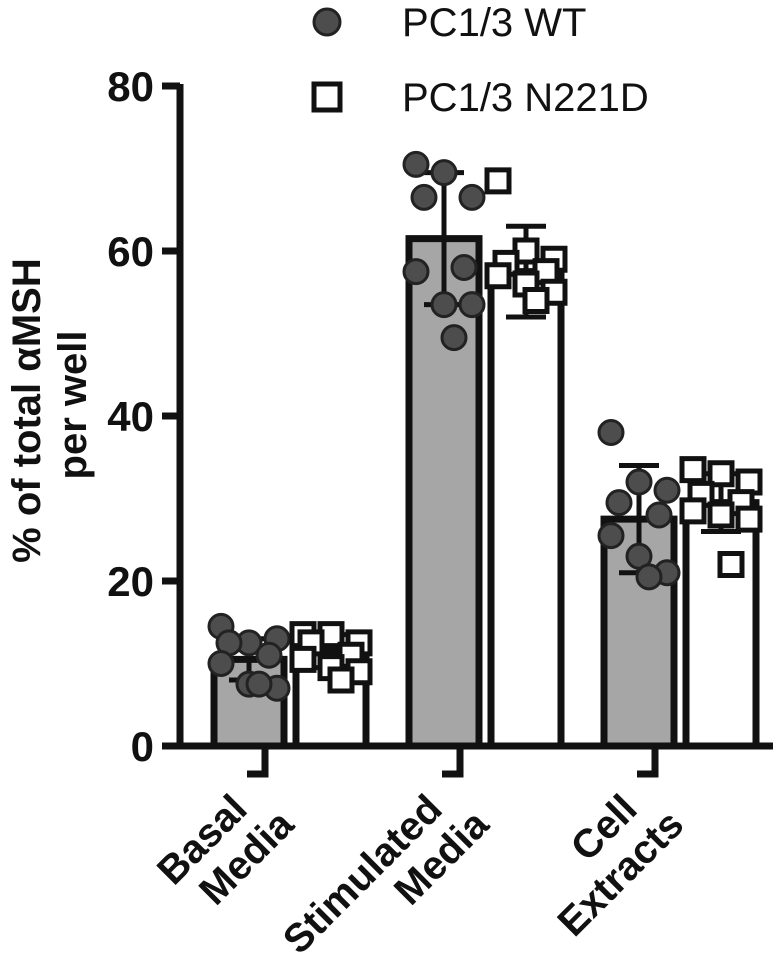 This screenshot has height=961, width=773. Describe the element at coordinates (50, 405) in the screenshot. I see `y-axis-label: % of total αMSH per well` at that location.